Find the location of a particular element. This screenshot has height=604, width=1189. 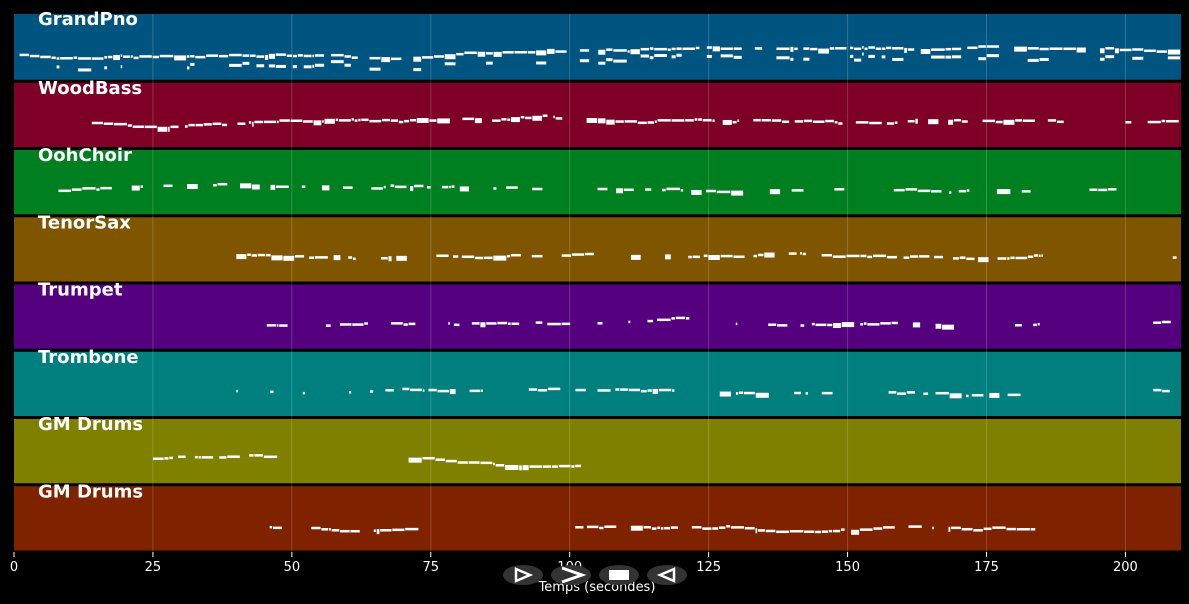

stop-button is located at coordinates (619, 575).